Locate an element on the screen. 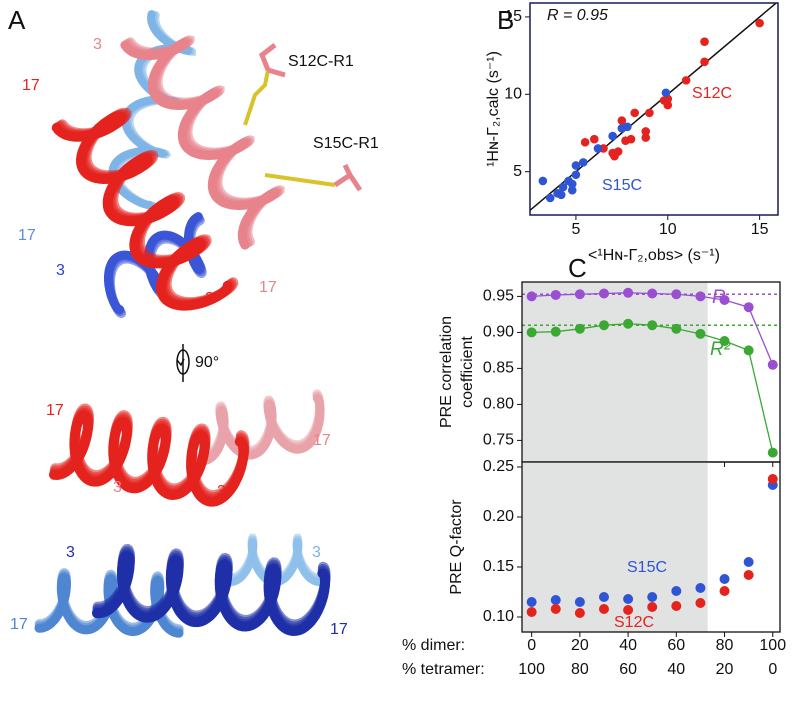  series-label: R is located at coordinates (719, 297).